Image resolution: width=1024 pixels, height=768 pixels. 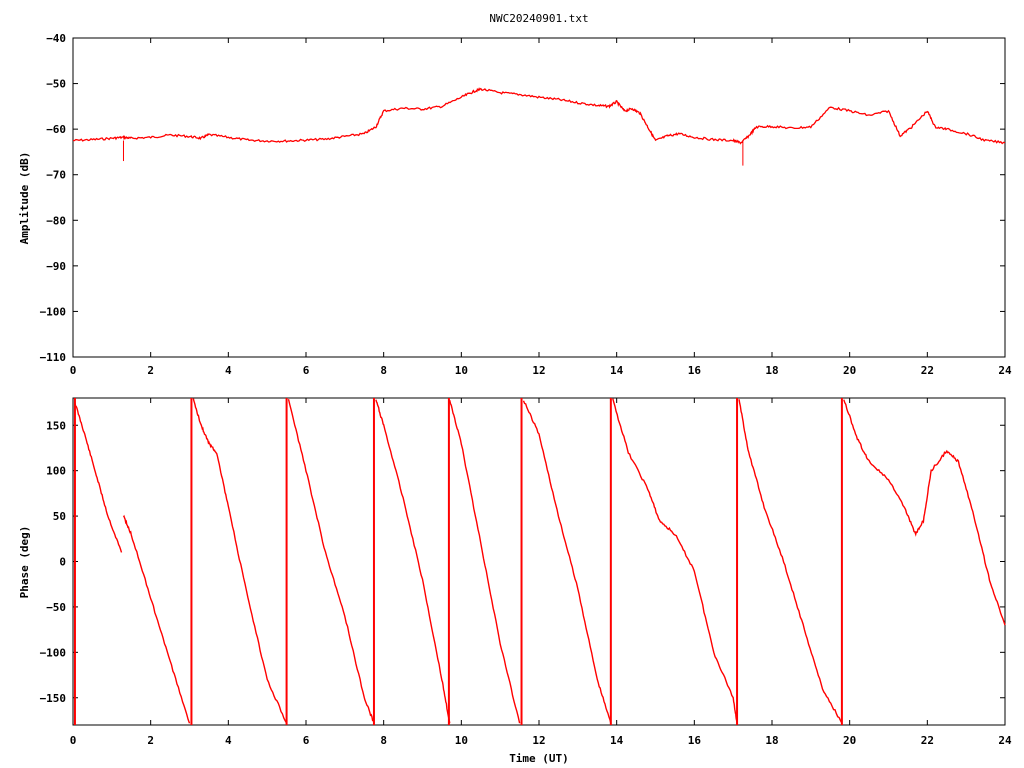 What do you see at coordinates (306, 370) in the screenshot?
I see `amplitude-x-tick-label: 6` at bounding box center [306, 370].